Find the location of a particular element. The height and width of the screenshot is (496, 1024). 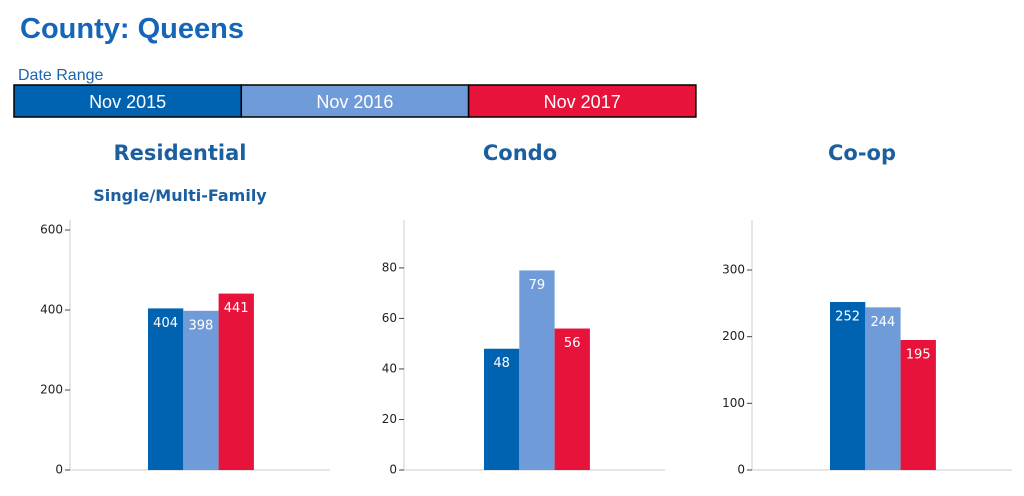

chart-title: Condo is located at coordinates (520, 153).